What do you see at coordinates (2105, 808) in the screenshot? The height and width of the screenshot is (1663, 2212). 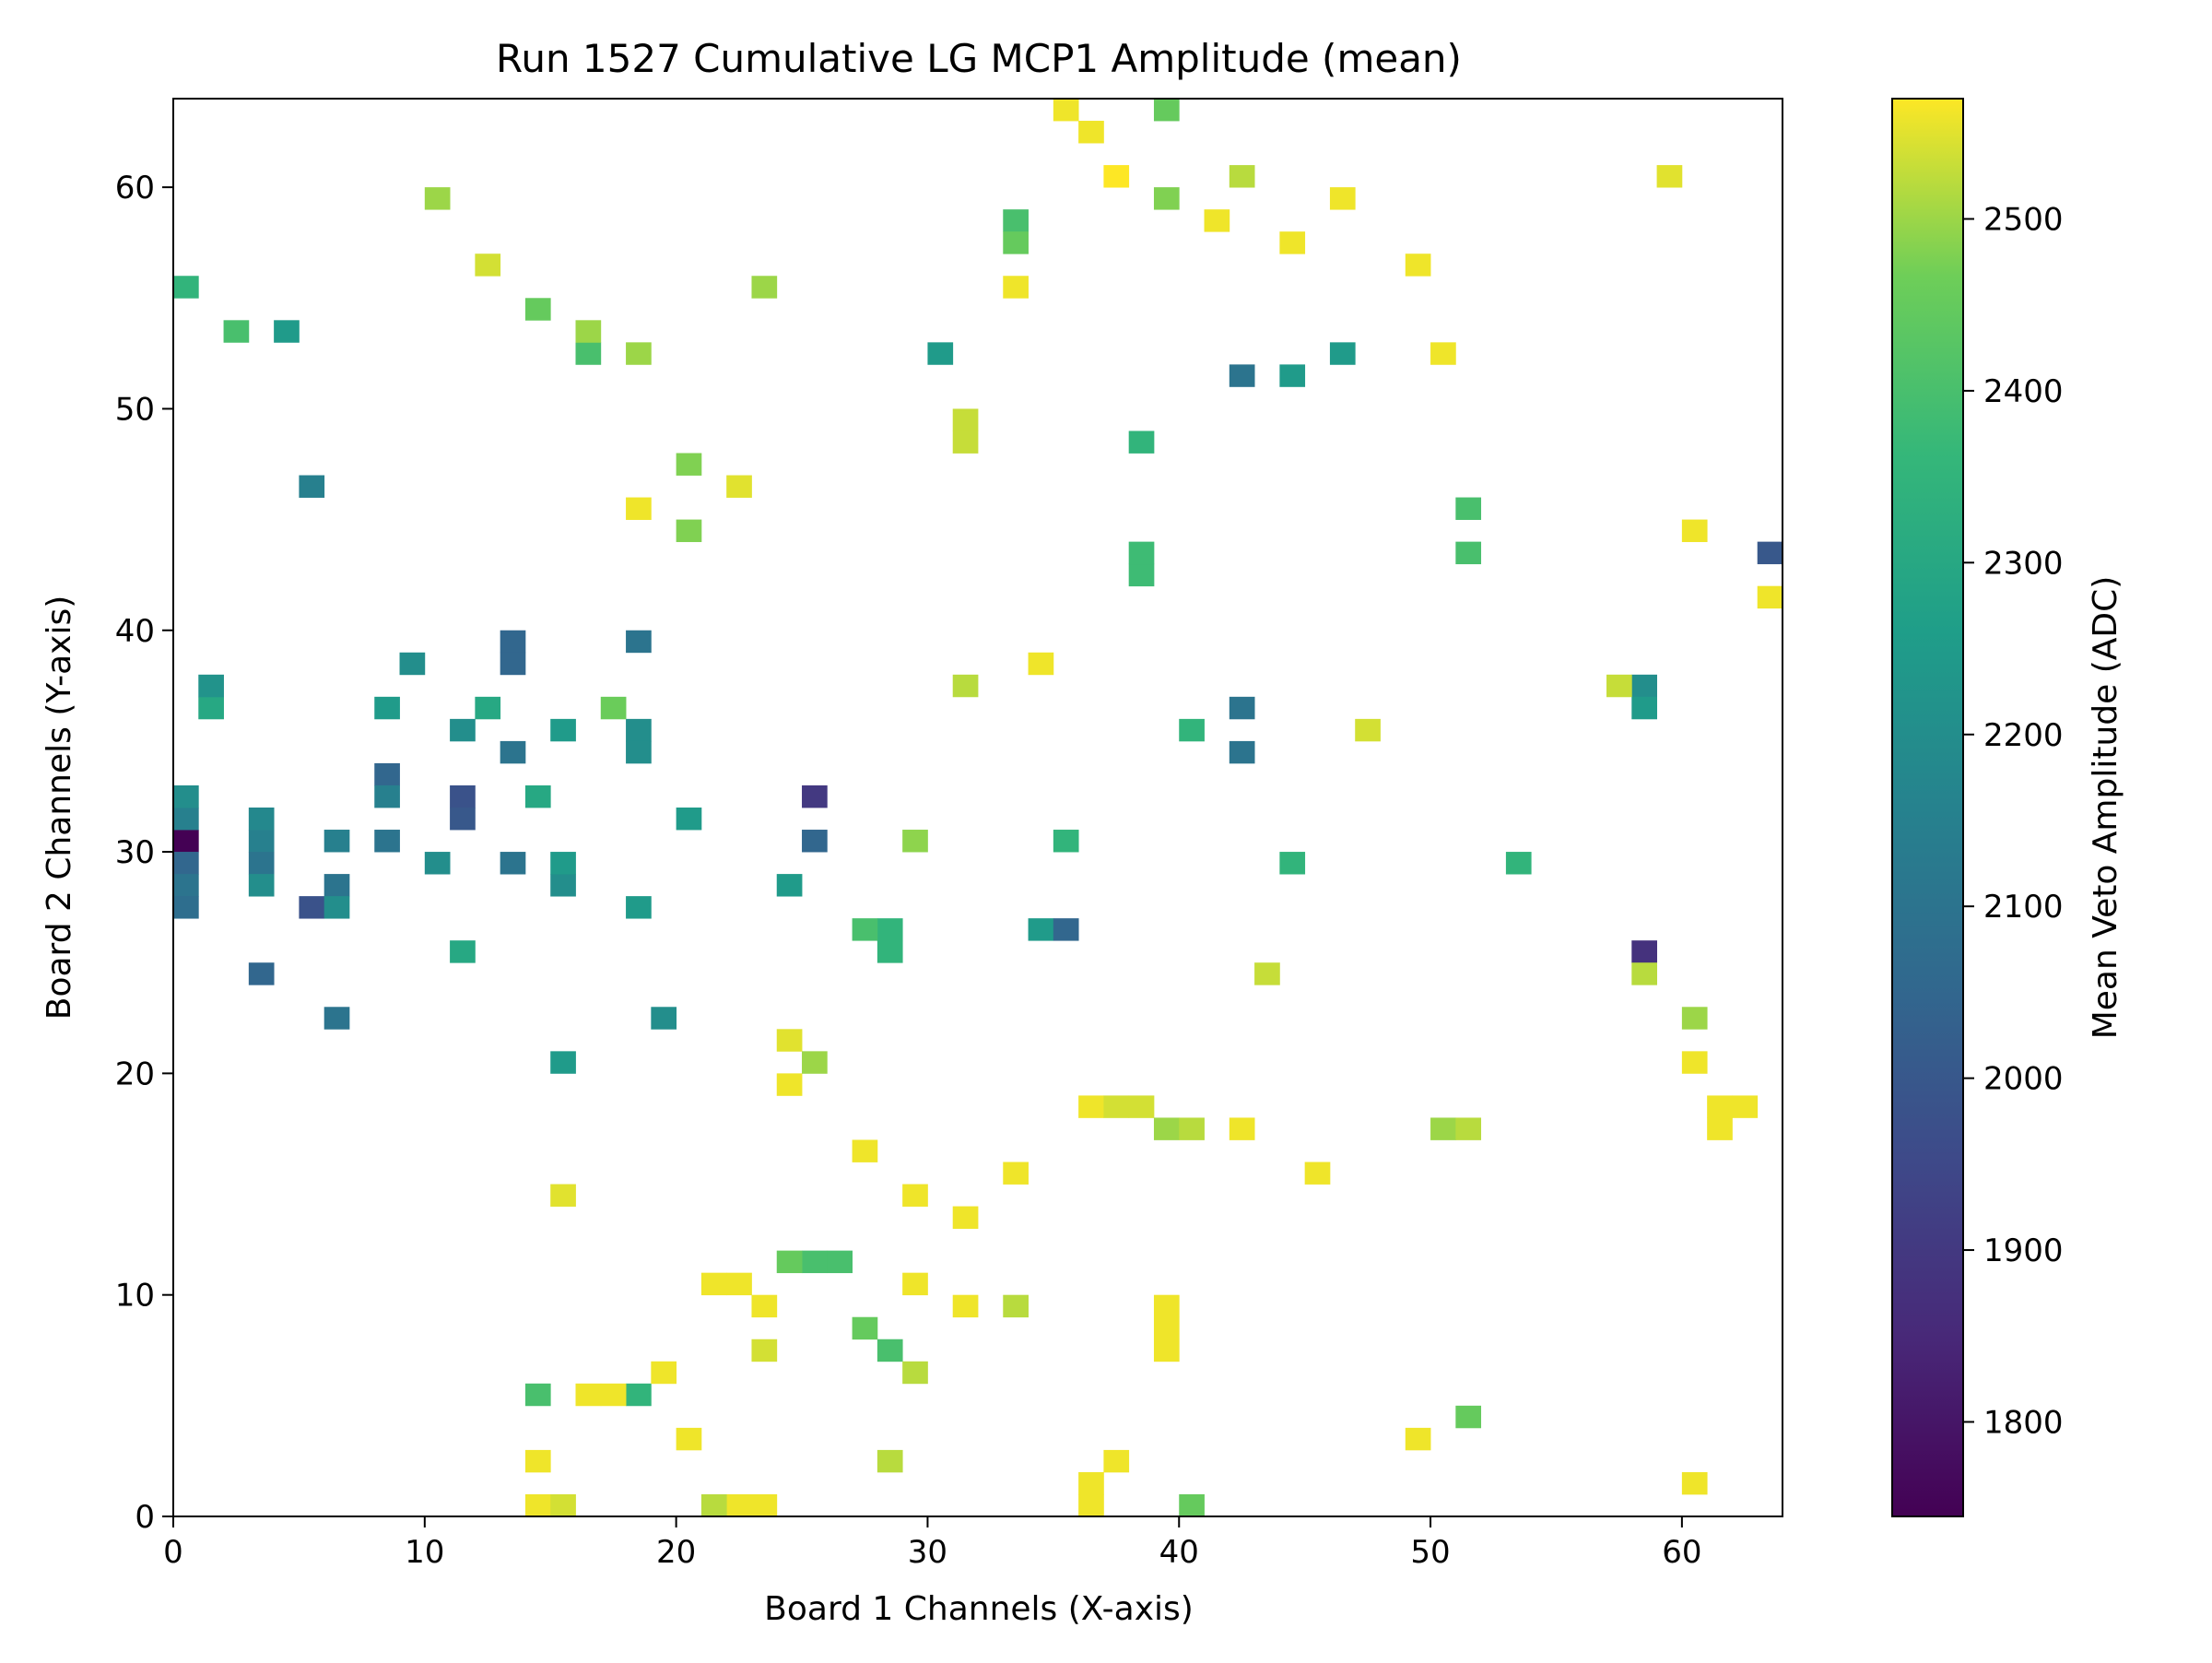 I see `colorbar-label: Mean Veto Amplitude (ADC)` at bounding box center [2105, 808].